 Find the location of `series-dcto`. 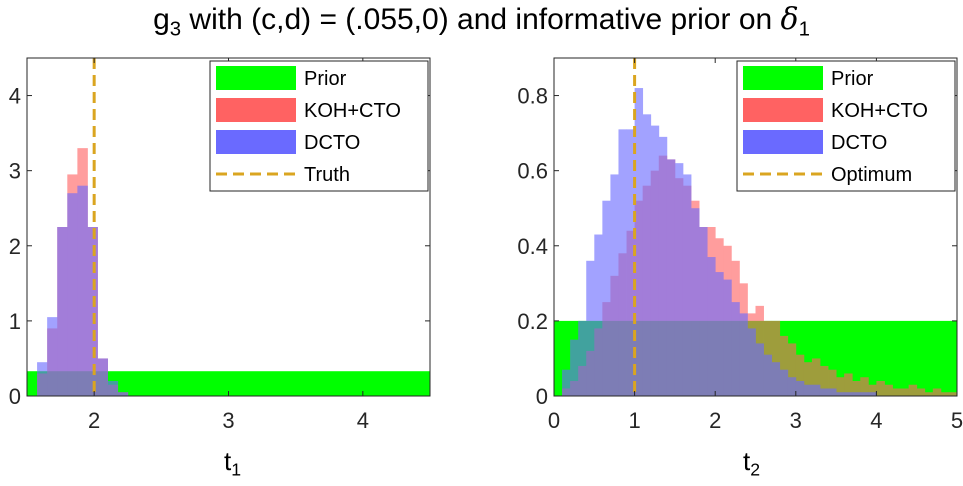

series-dcto is located at coordinates (83, 290).